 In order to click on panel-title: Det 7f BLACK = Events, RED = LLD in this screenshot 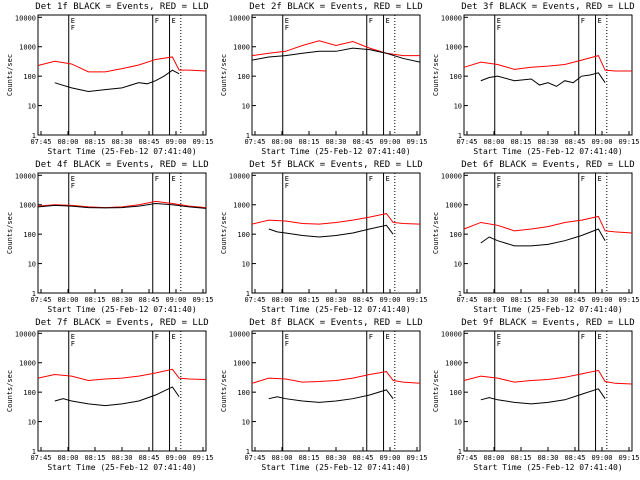, I will do `click(121, 323)`.